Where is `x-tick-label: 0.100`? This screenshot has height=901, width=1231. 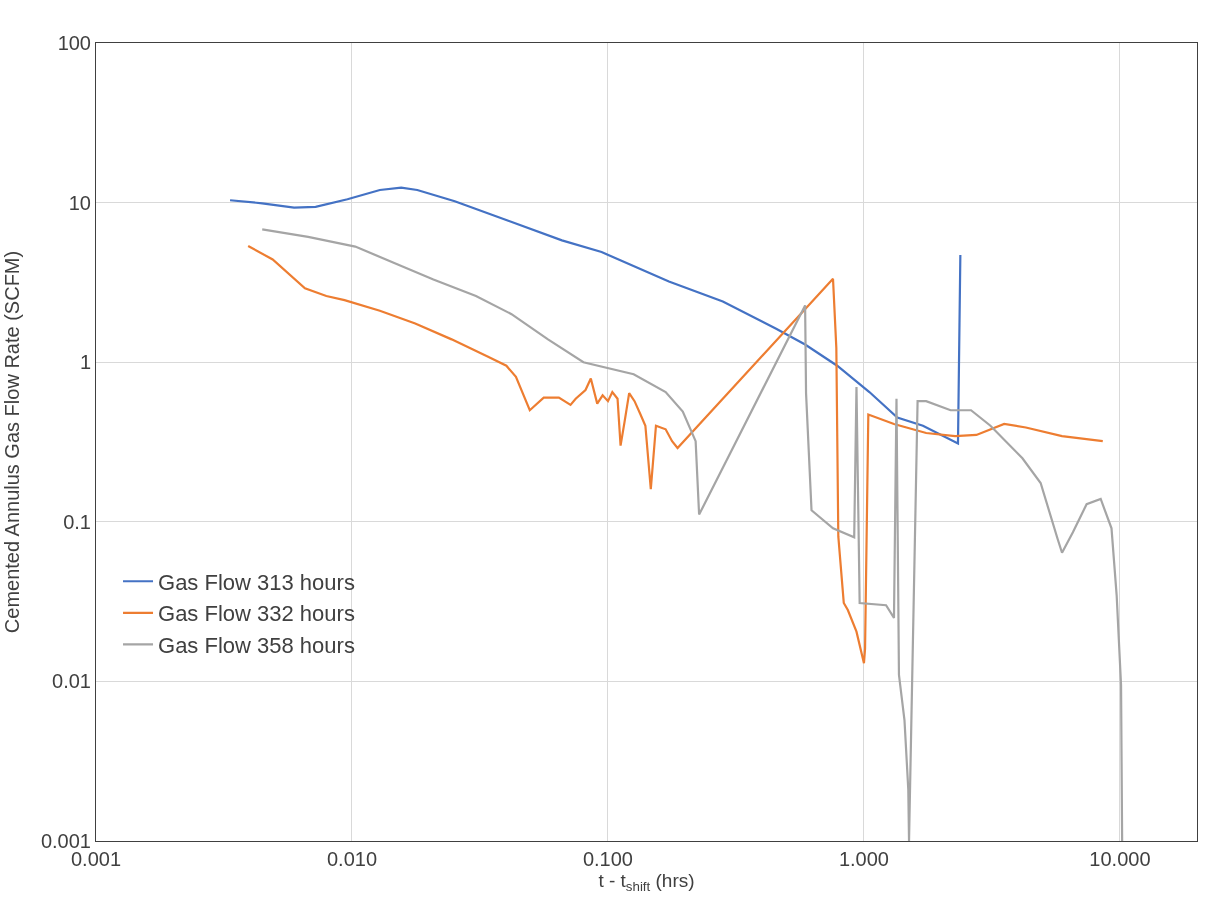 x-tick-label: 0.100 is located at coordinates (607, 859).